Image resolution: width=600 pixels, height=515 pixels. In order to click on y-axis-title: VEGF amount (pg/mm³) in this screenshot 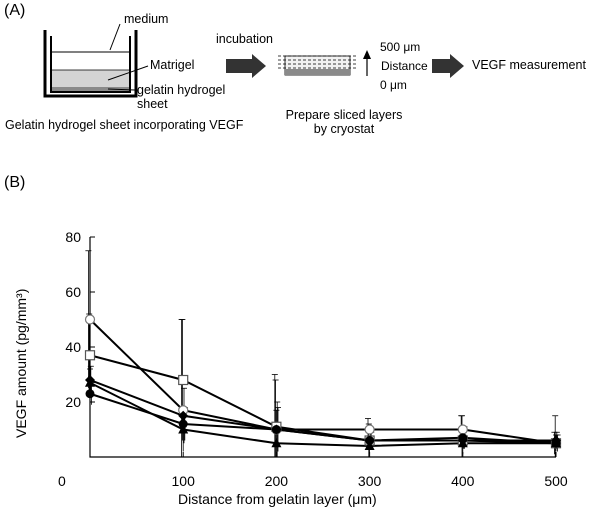, I will do `click(21, 363)`.